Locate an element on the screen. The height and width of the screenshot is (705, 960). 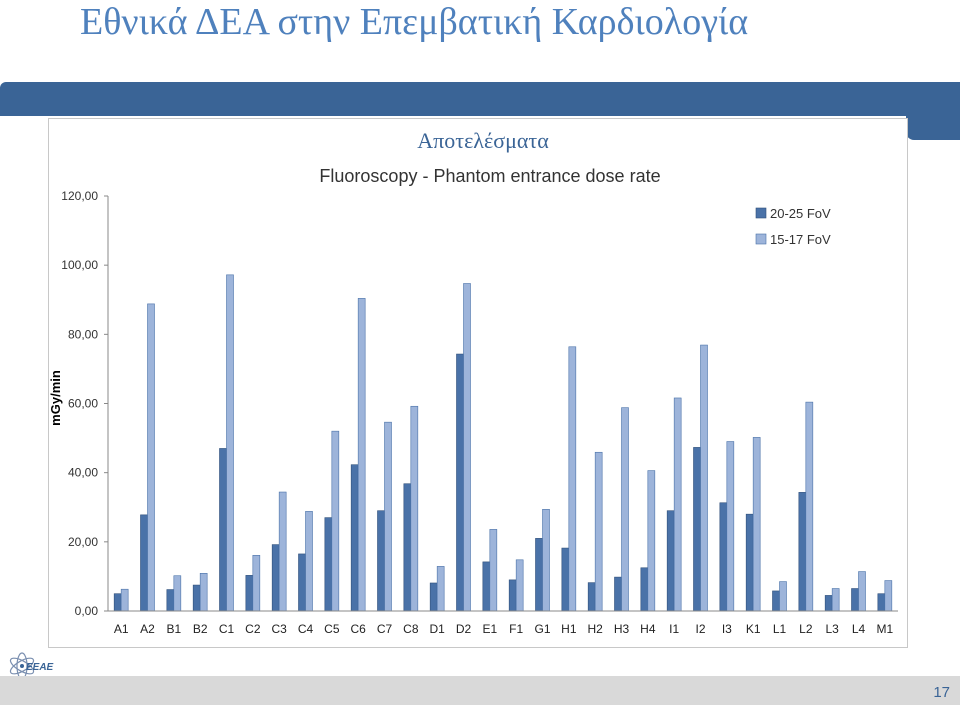
bar-series-1-M1 is located at coordinates (881, 602).